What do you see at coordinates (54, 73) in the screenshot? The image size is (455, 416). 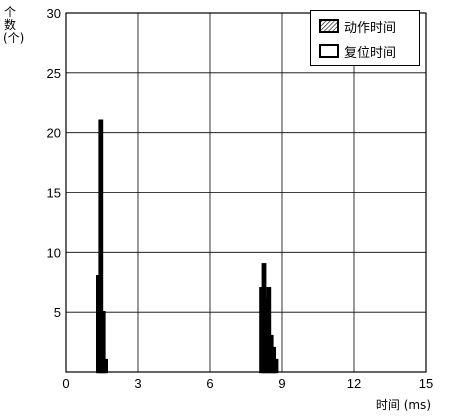 I see `y-tick-label: 25` at bounding box center [54, 73].